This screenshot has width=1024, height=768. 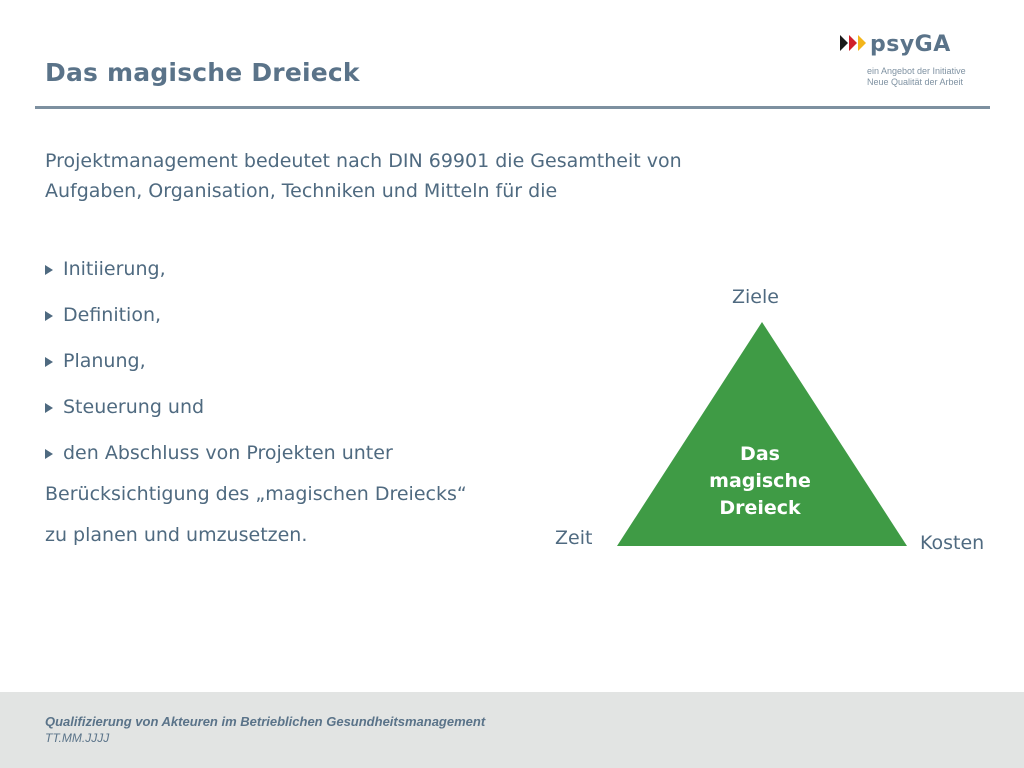 I want to click on triangle-center-line-3: Dreieck, so click(x=760, y=508).